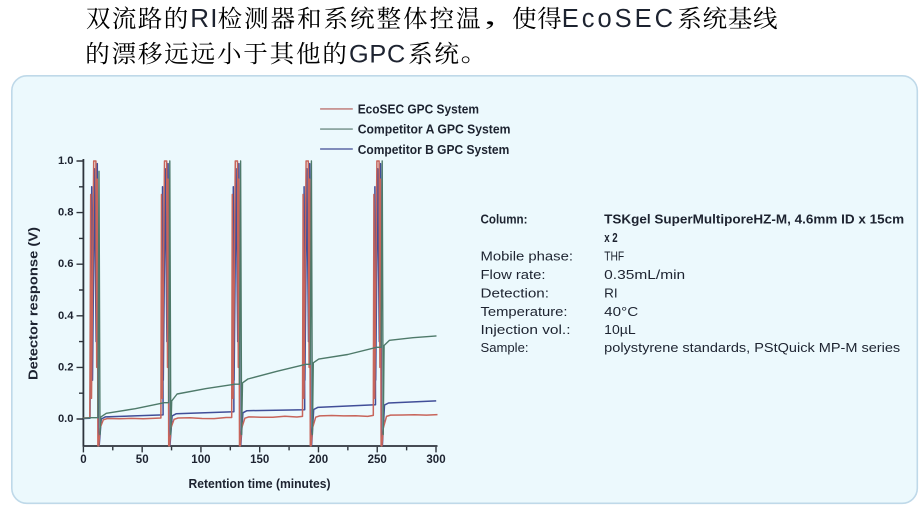  What do you see at coordinates (619, 19) in the screenshot?
I see `svg-text: EcoSEC` at bounding box center [619, 19].